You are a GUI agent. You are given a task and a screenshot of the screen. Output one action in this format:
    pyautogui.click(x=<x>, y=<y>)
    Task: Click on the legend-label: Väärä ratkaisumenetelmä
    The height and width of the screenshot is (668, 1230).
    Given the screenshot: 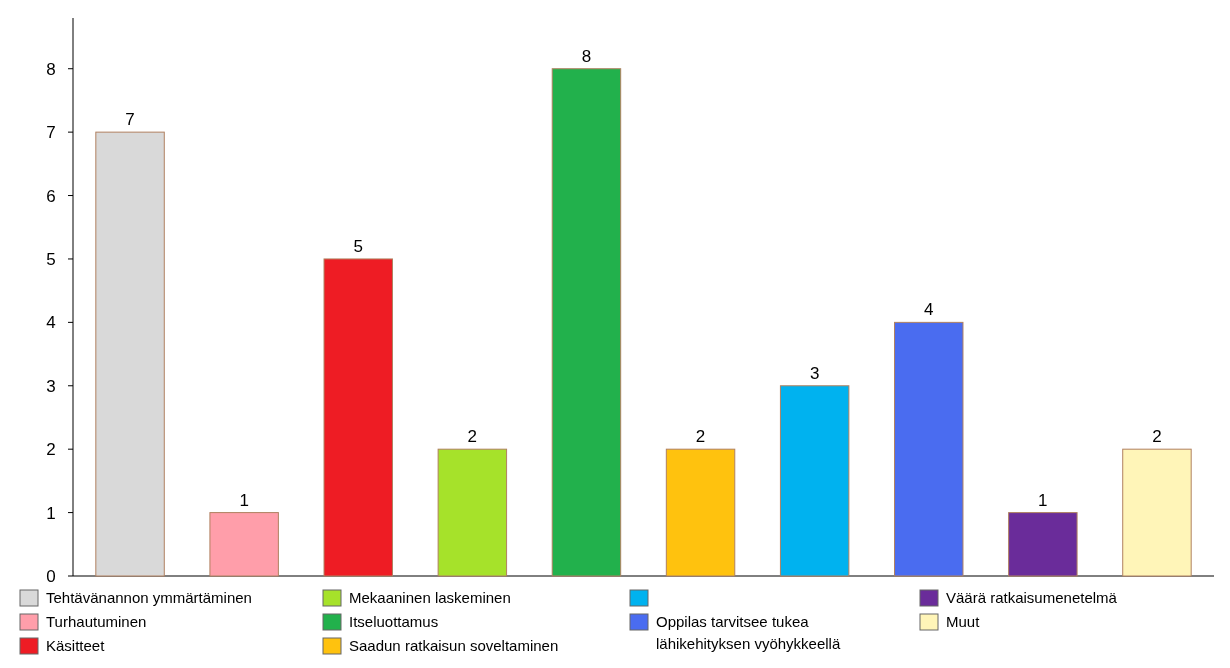 What is the action you would take?
    pyautogui.click(x=1032, y=597)
    